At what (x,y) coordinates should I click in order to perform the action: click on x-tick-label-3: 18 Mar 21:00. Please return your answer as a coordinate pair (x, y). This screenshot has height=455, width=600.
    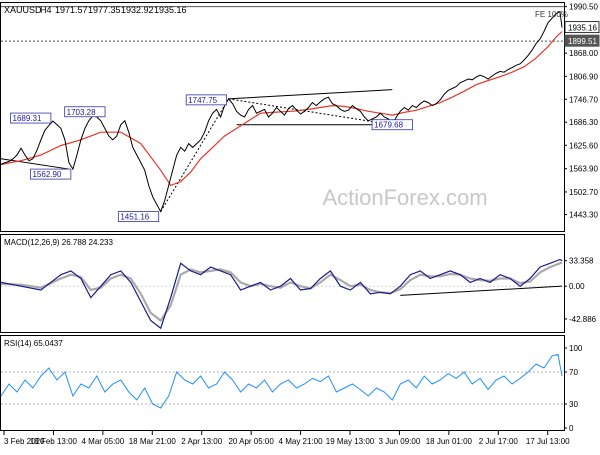
    Looking at the image, I should click on (153, 441).